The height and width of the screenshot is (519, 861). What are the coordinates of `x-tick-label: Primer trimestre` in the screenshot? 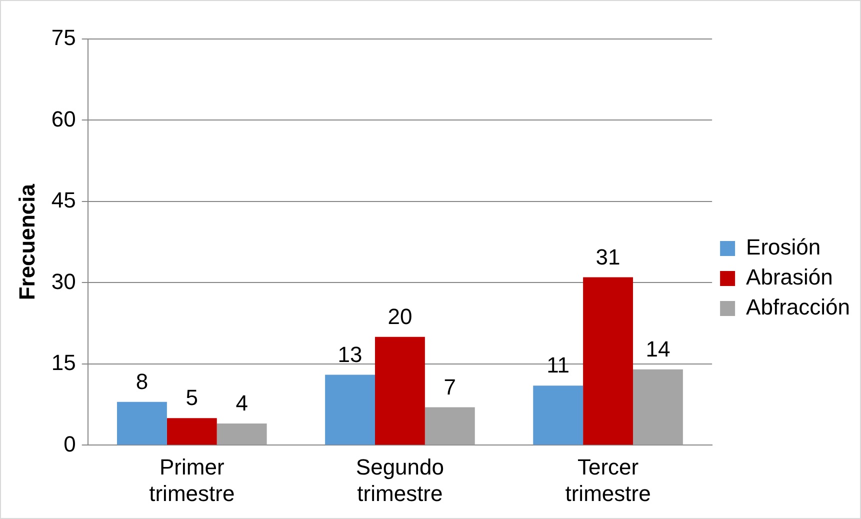 It's located at (192, 480).